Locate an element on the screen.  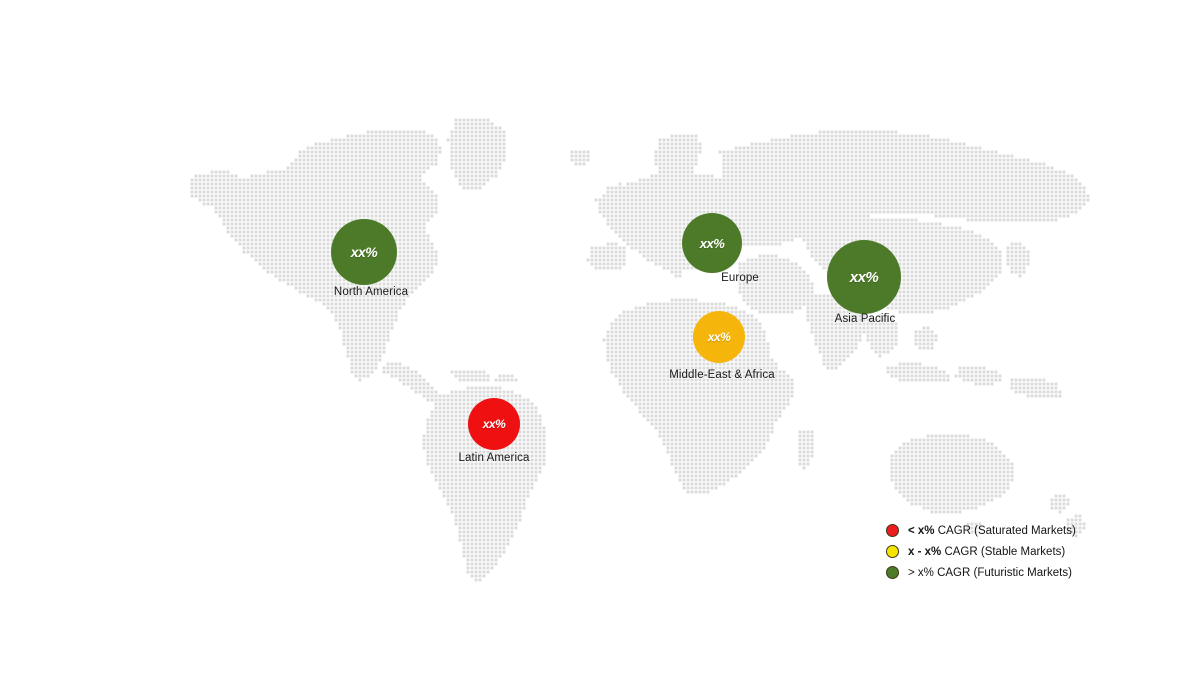
region-label-north-america: North America is located at coordinates (371, 292).